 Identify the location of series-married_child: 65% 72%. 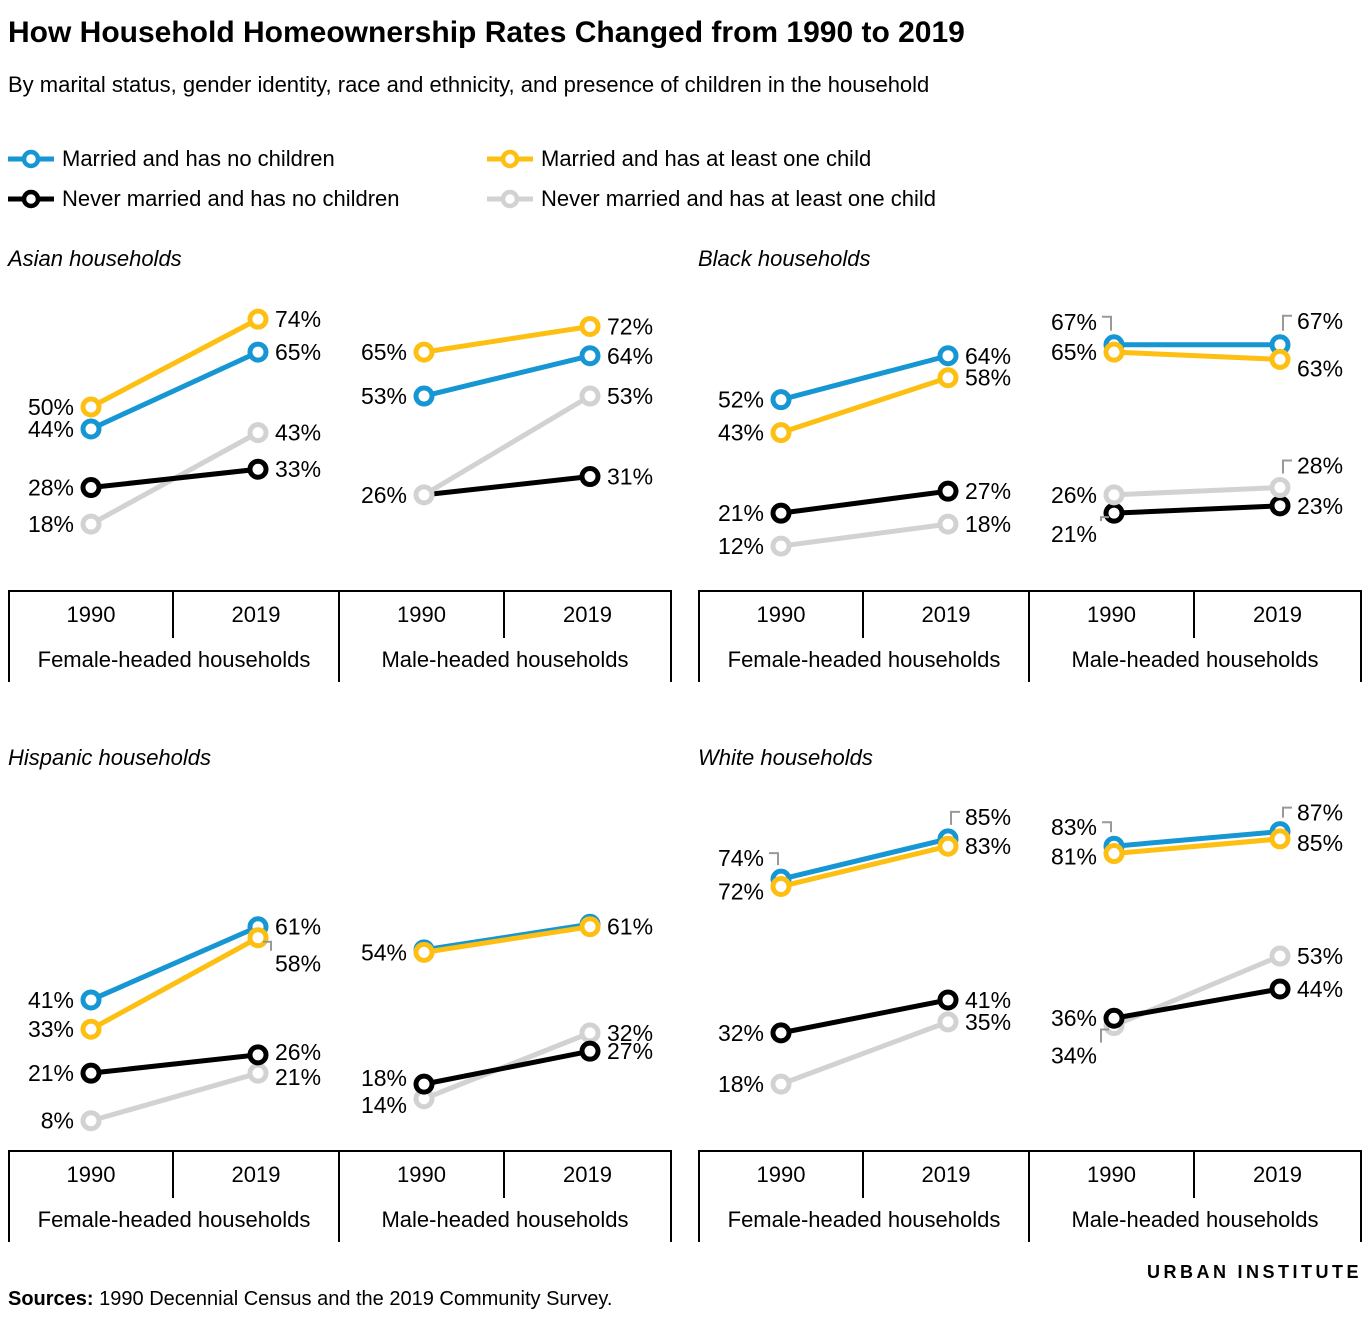
(507, 339).